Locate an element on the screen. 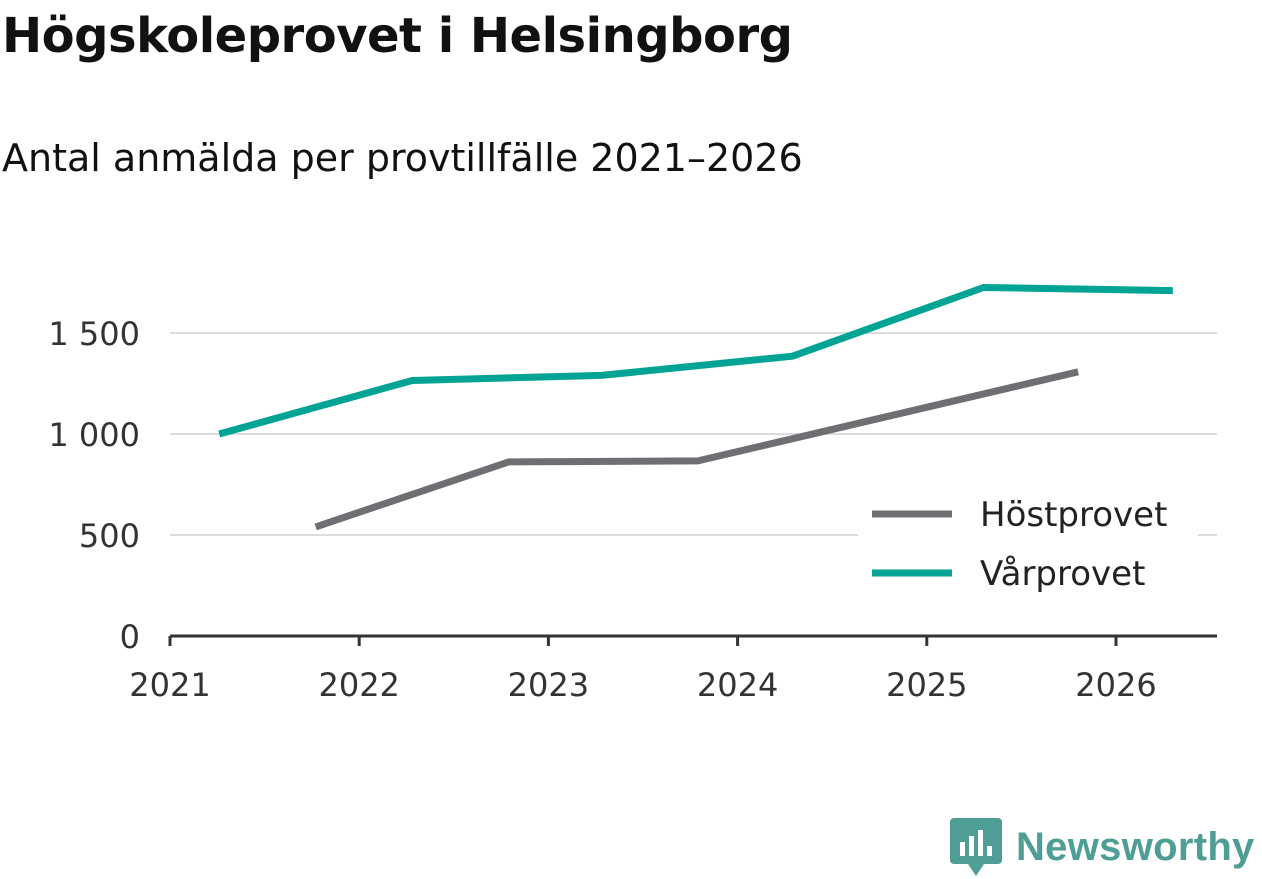  newsworthy-brand: Newsworthy is located at coordinates (1102, 847).